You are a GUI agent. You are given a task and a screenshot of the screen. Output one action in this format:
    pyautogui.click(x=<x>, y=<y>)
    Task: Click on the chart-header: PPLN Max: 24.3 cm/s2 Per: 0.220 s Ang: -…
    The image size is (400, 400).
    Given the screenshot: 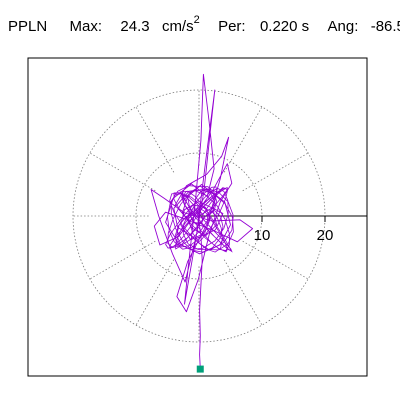 What is the action you would take?
    pyautogui.click(x=204, y=24)
    